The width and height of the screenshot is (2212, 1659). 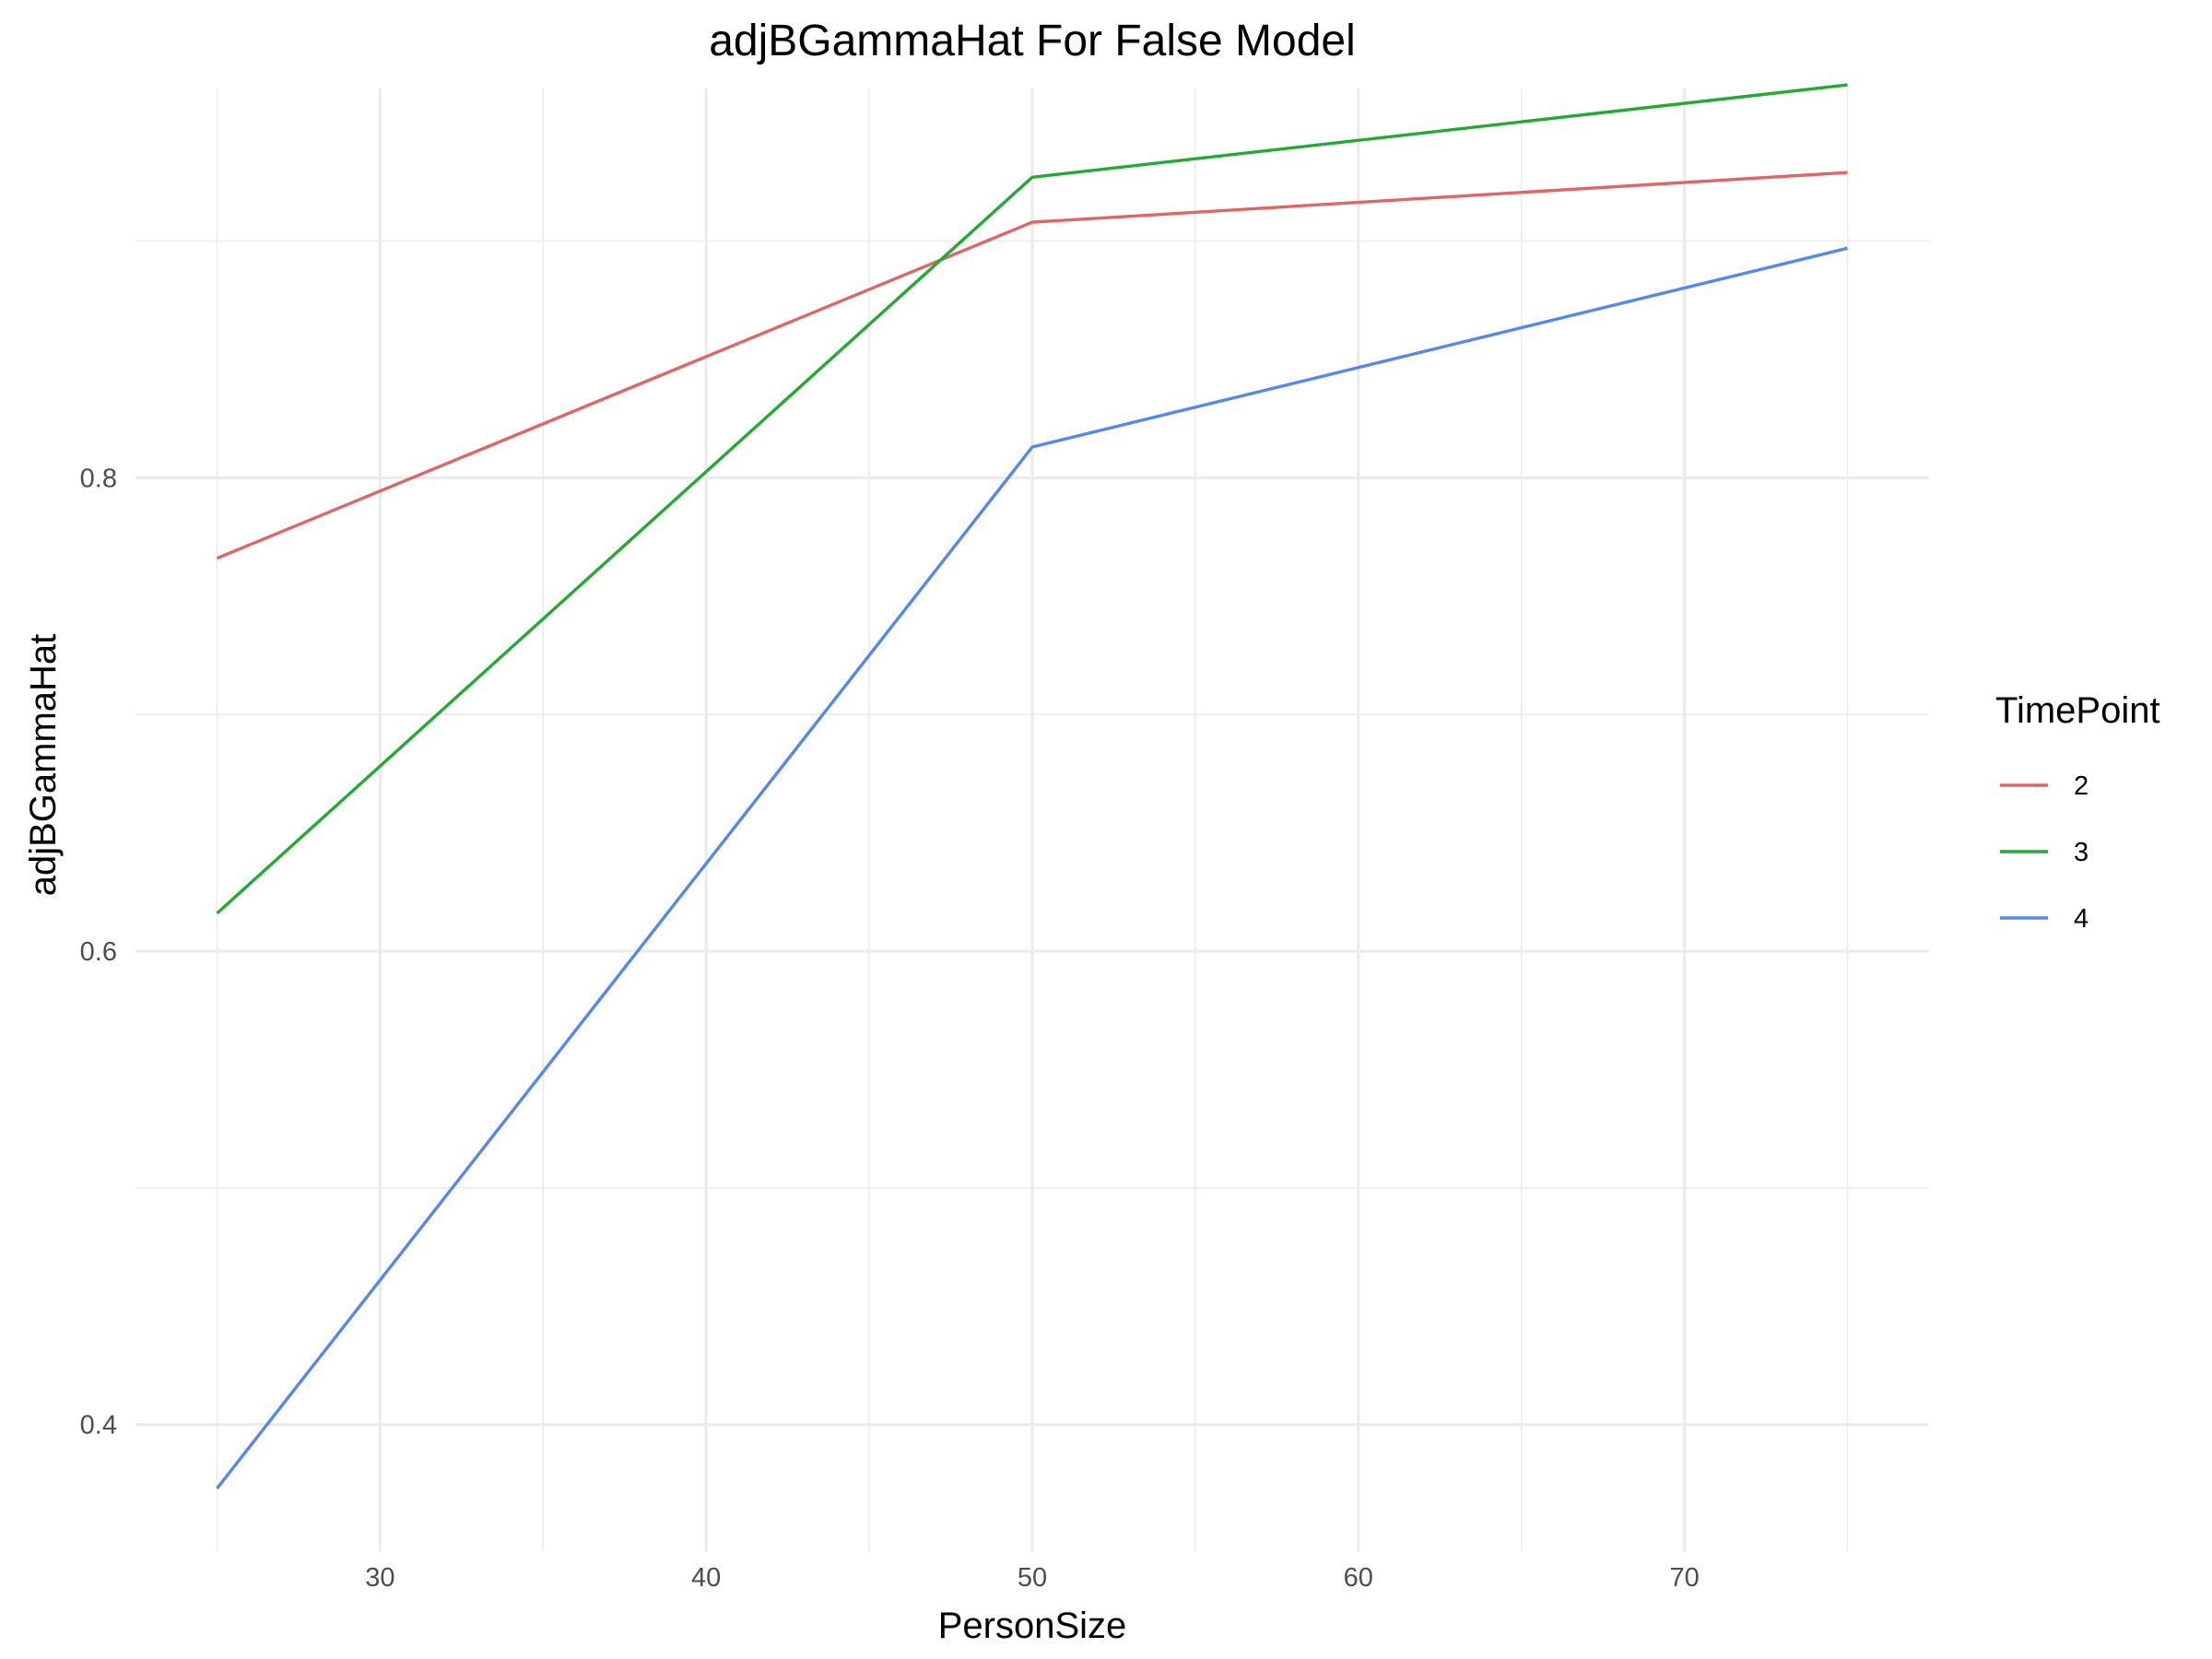 I want to click on x-tick-label: 30, so click(x=379, y=1578).